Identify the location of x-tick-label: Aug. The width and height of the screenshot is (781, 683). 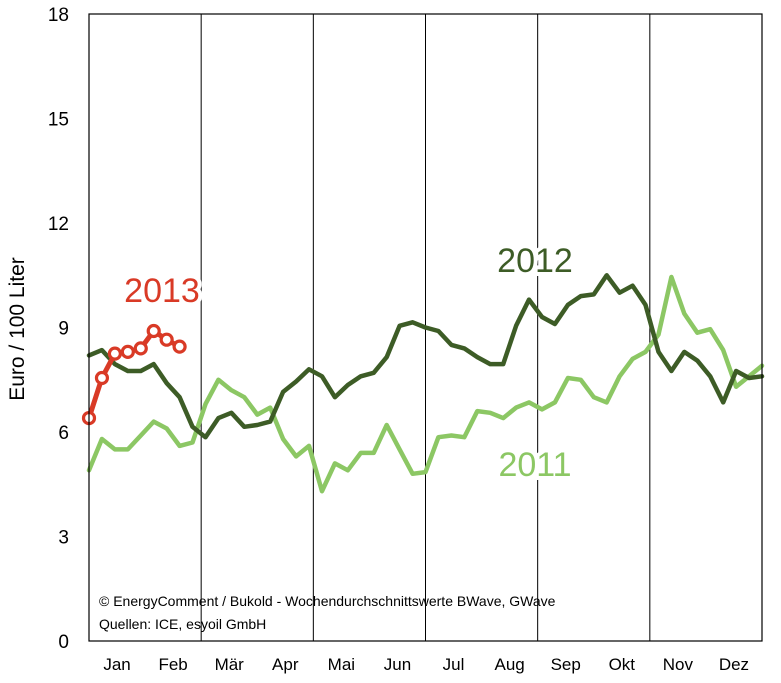
(510, 664).